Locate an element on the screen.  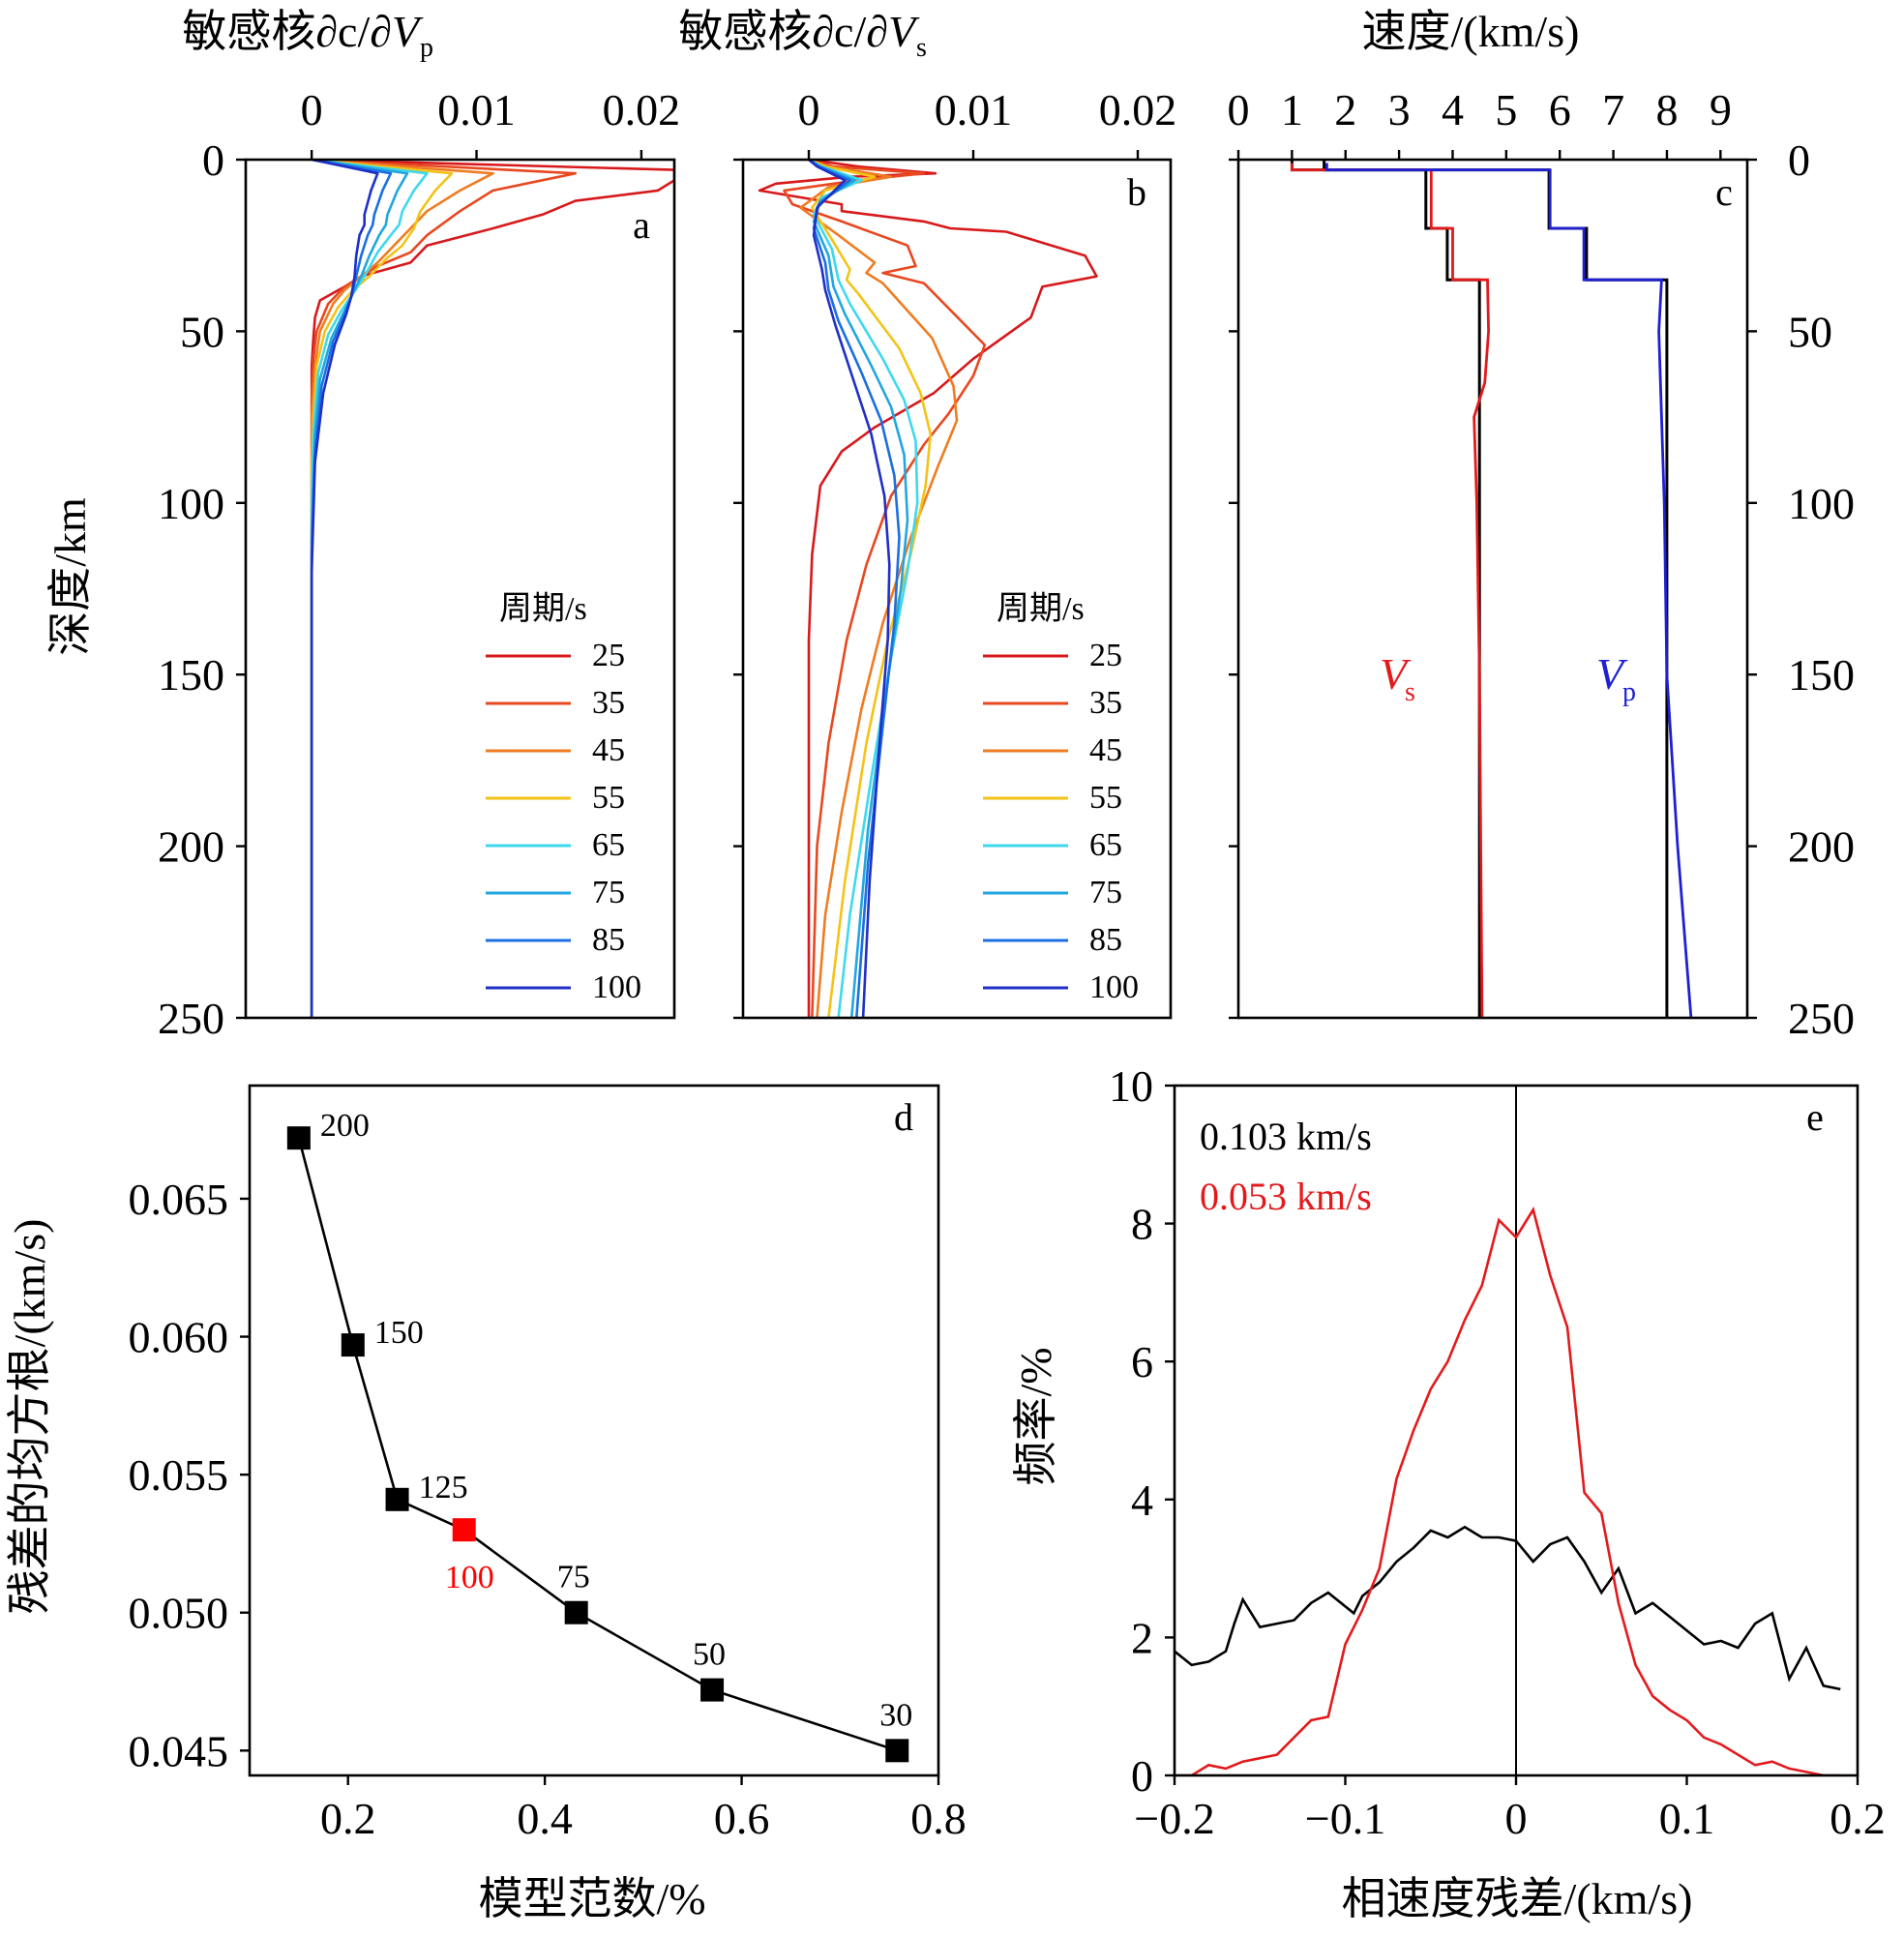
vp-reference-curve is located at coordinates (1496, 589).